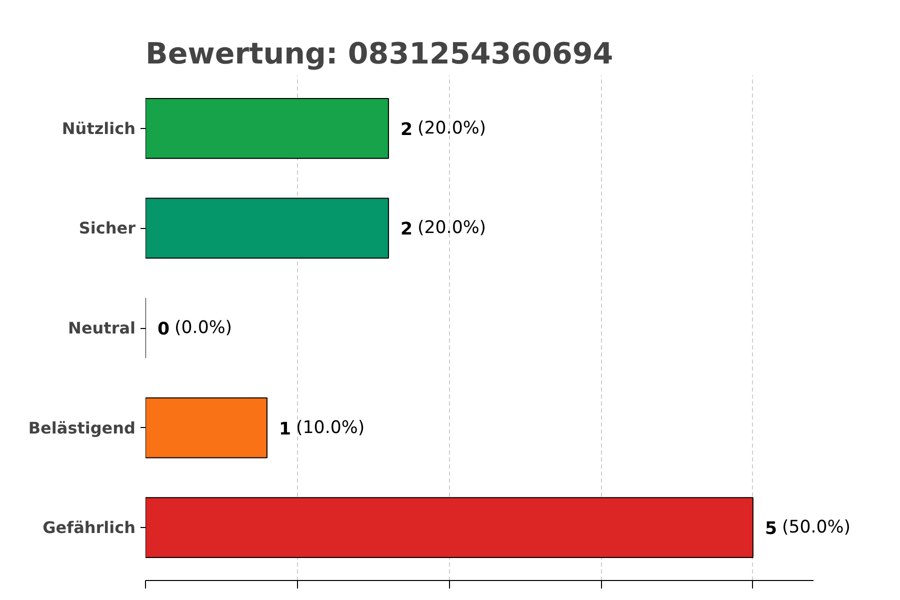 The width and height of the screenshot is (900, 600). Describe the element at coordinates (322, 429) in the screenshot. I see `data-label: 1 (10.0%)` at that location.